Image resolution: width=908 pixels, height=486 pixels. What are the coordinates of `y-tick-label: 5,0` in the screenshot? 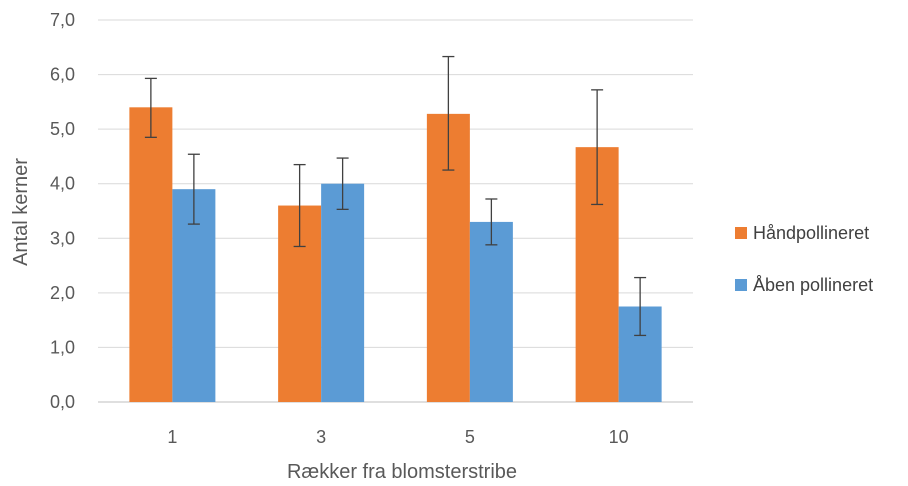 It's located at (62, 129).